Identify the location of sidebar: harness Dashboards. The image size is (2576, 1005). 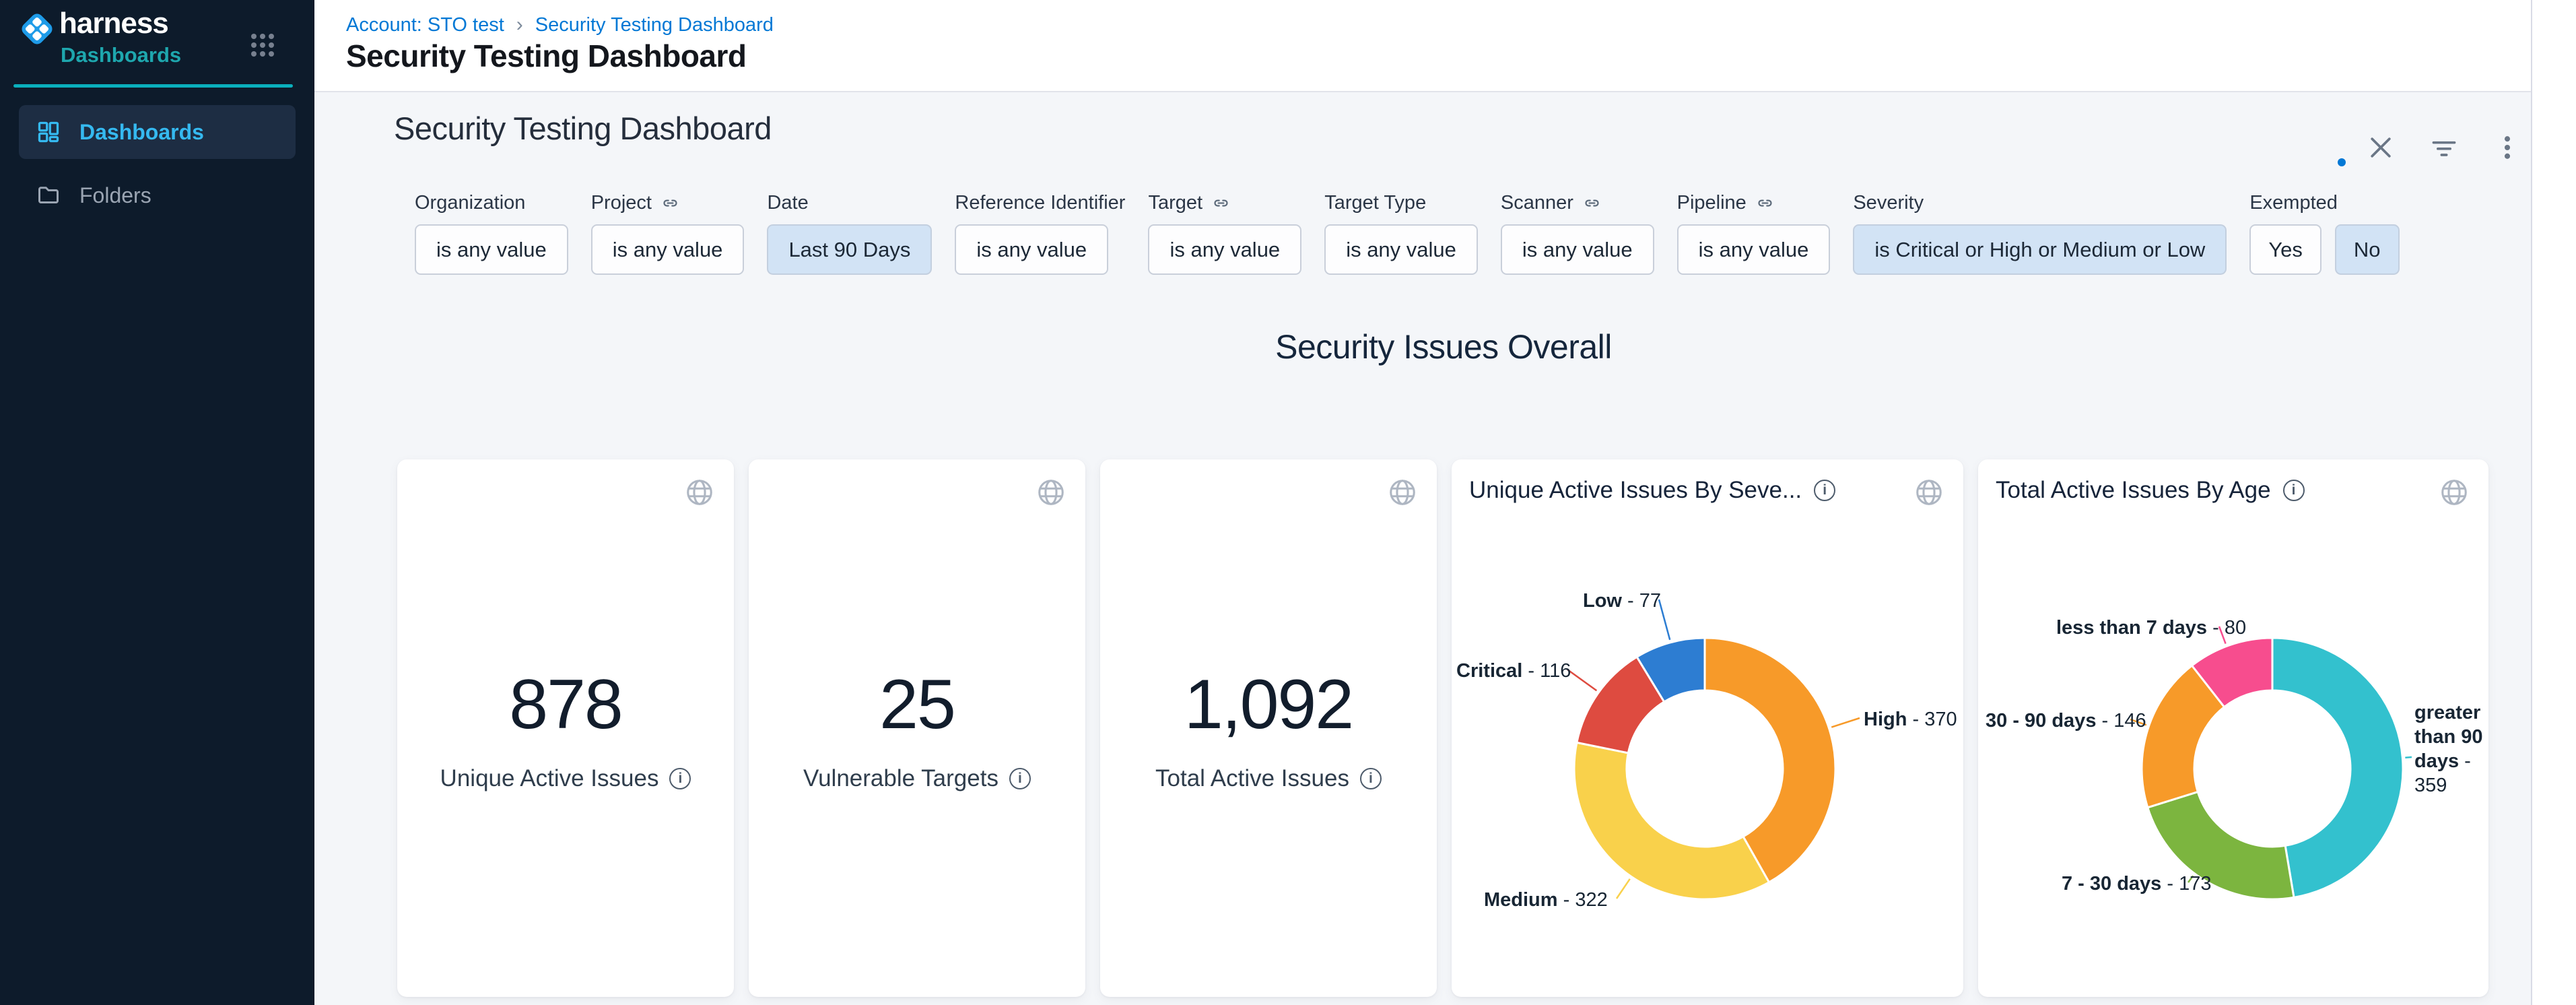
(157, 502).